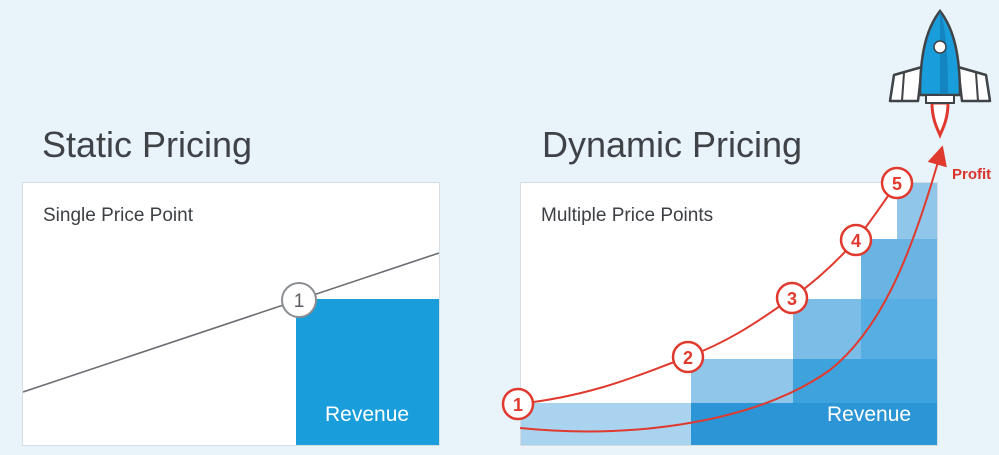  I want to click on demand-line, so click(231, 322).